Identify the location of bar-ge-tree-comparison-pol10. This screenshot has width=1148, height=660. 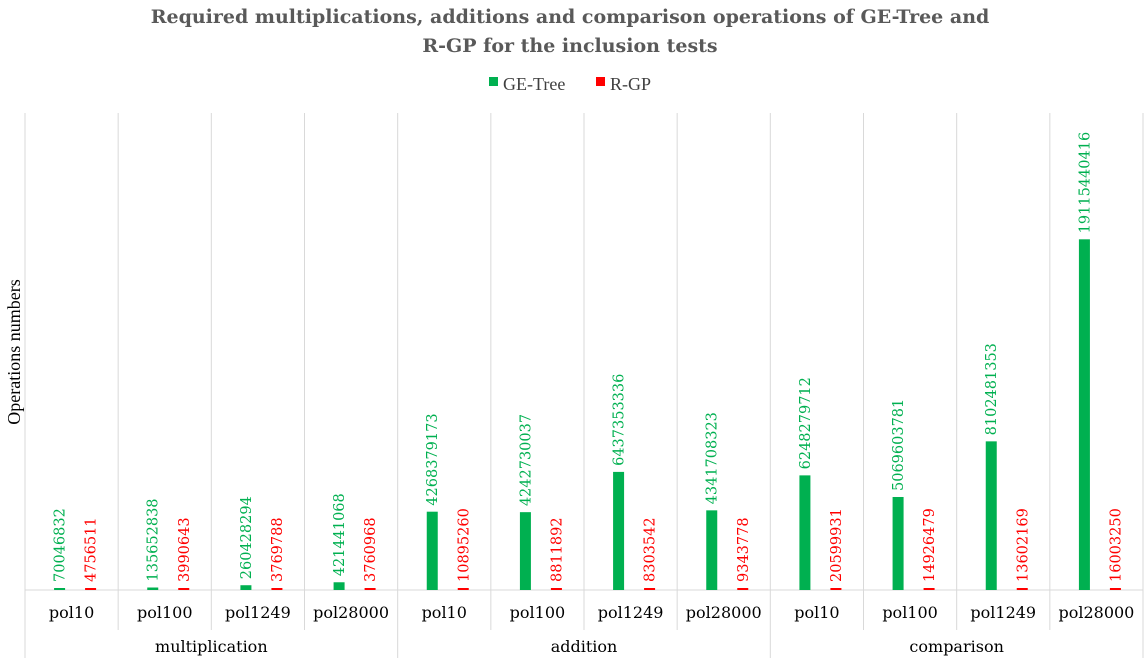
(805, 532).